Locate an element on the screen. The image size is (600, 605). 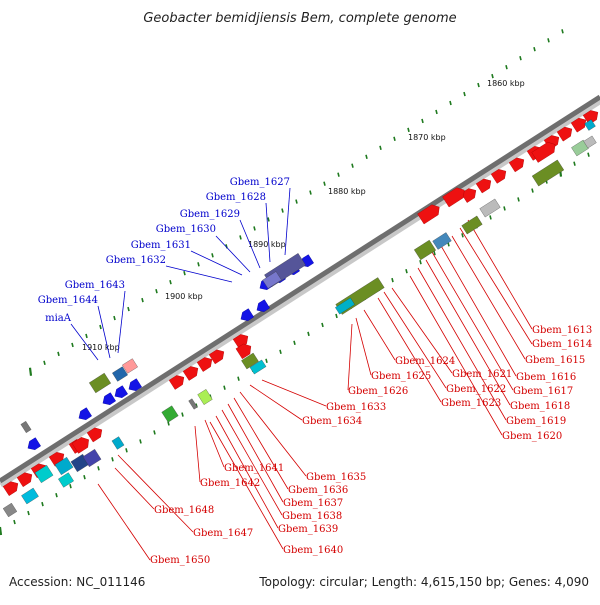
gene-label-gbem-1636: Gbem_1636 is located at coordinates (318, 490).